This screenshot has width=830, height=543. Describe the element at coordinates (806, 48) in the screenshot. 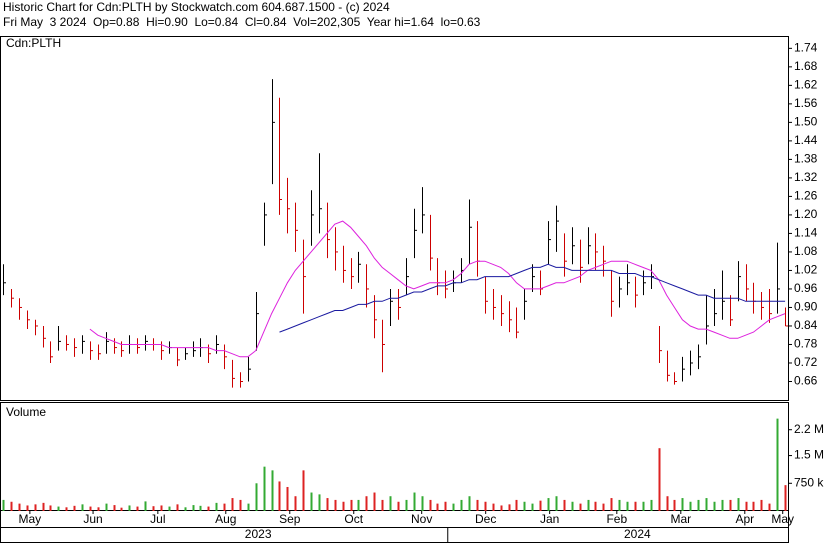

I see `y-tick-label: 1.74` at that location.